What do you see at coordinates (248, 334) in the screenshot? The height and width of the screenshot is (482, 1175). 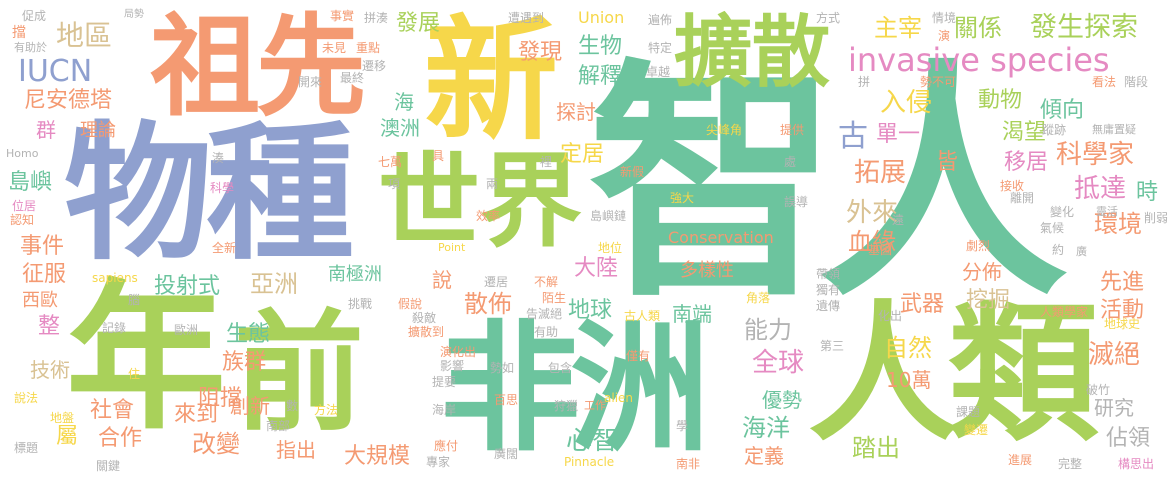 I see `word-shengtai: 生態` at bounding box center [248, 334].